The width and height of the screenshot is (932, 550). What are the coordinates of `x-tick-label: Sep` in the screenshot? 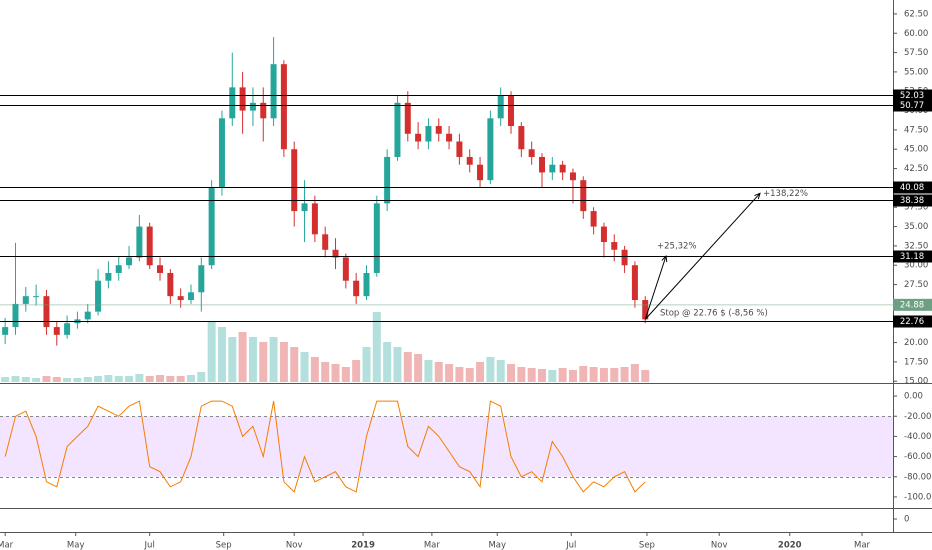 It's located at (647, 545).